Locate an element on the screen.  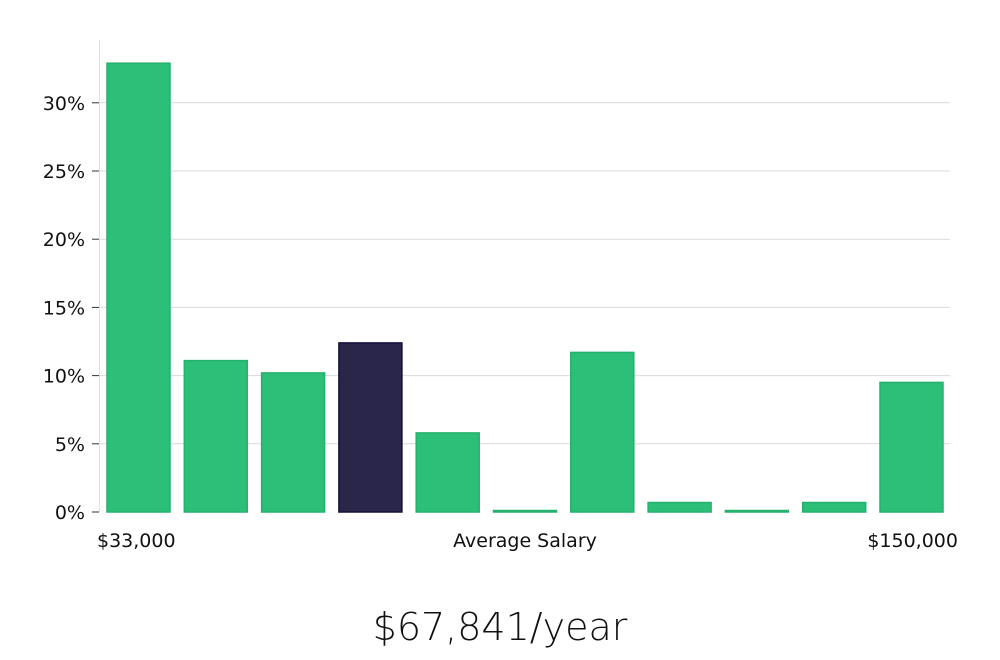
y-tick-label: 15% is located at coordinates (64, 308).